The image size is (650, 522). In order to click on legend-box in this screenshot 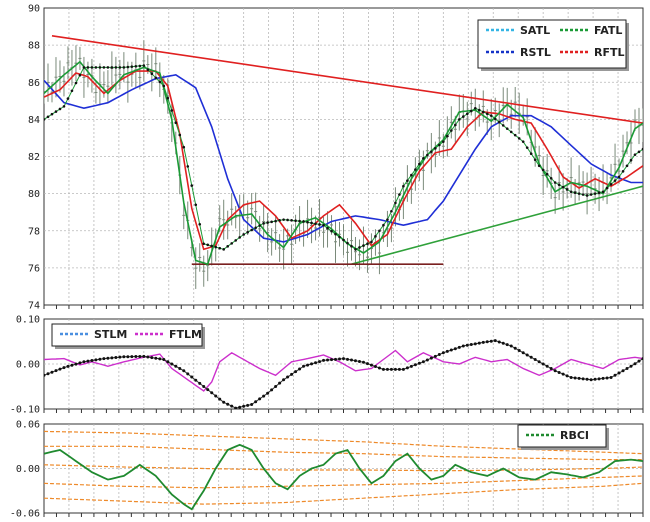, I will do `click(552, 44)`.